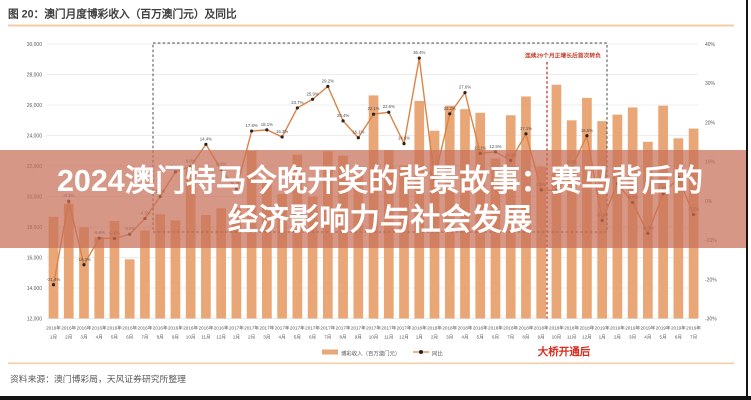 This screenshot has height=400, width=751. What do you see at coordinates (358, 132) in the screenshot?
I see `yoy-point-label: 16.1%` at bounding box center [358, 132].